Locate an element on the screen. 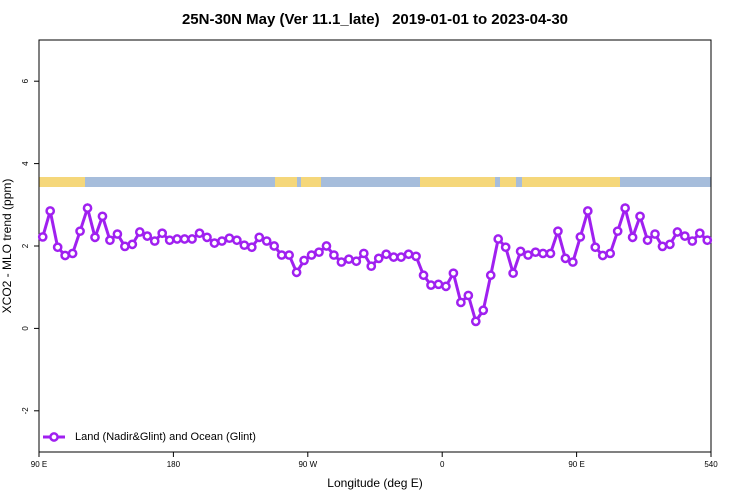 This screenshot has width=750, height=500. y-tick-label: 0 is located at coordinates (25, 328).